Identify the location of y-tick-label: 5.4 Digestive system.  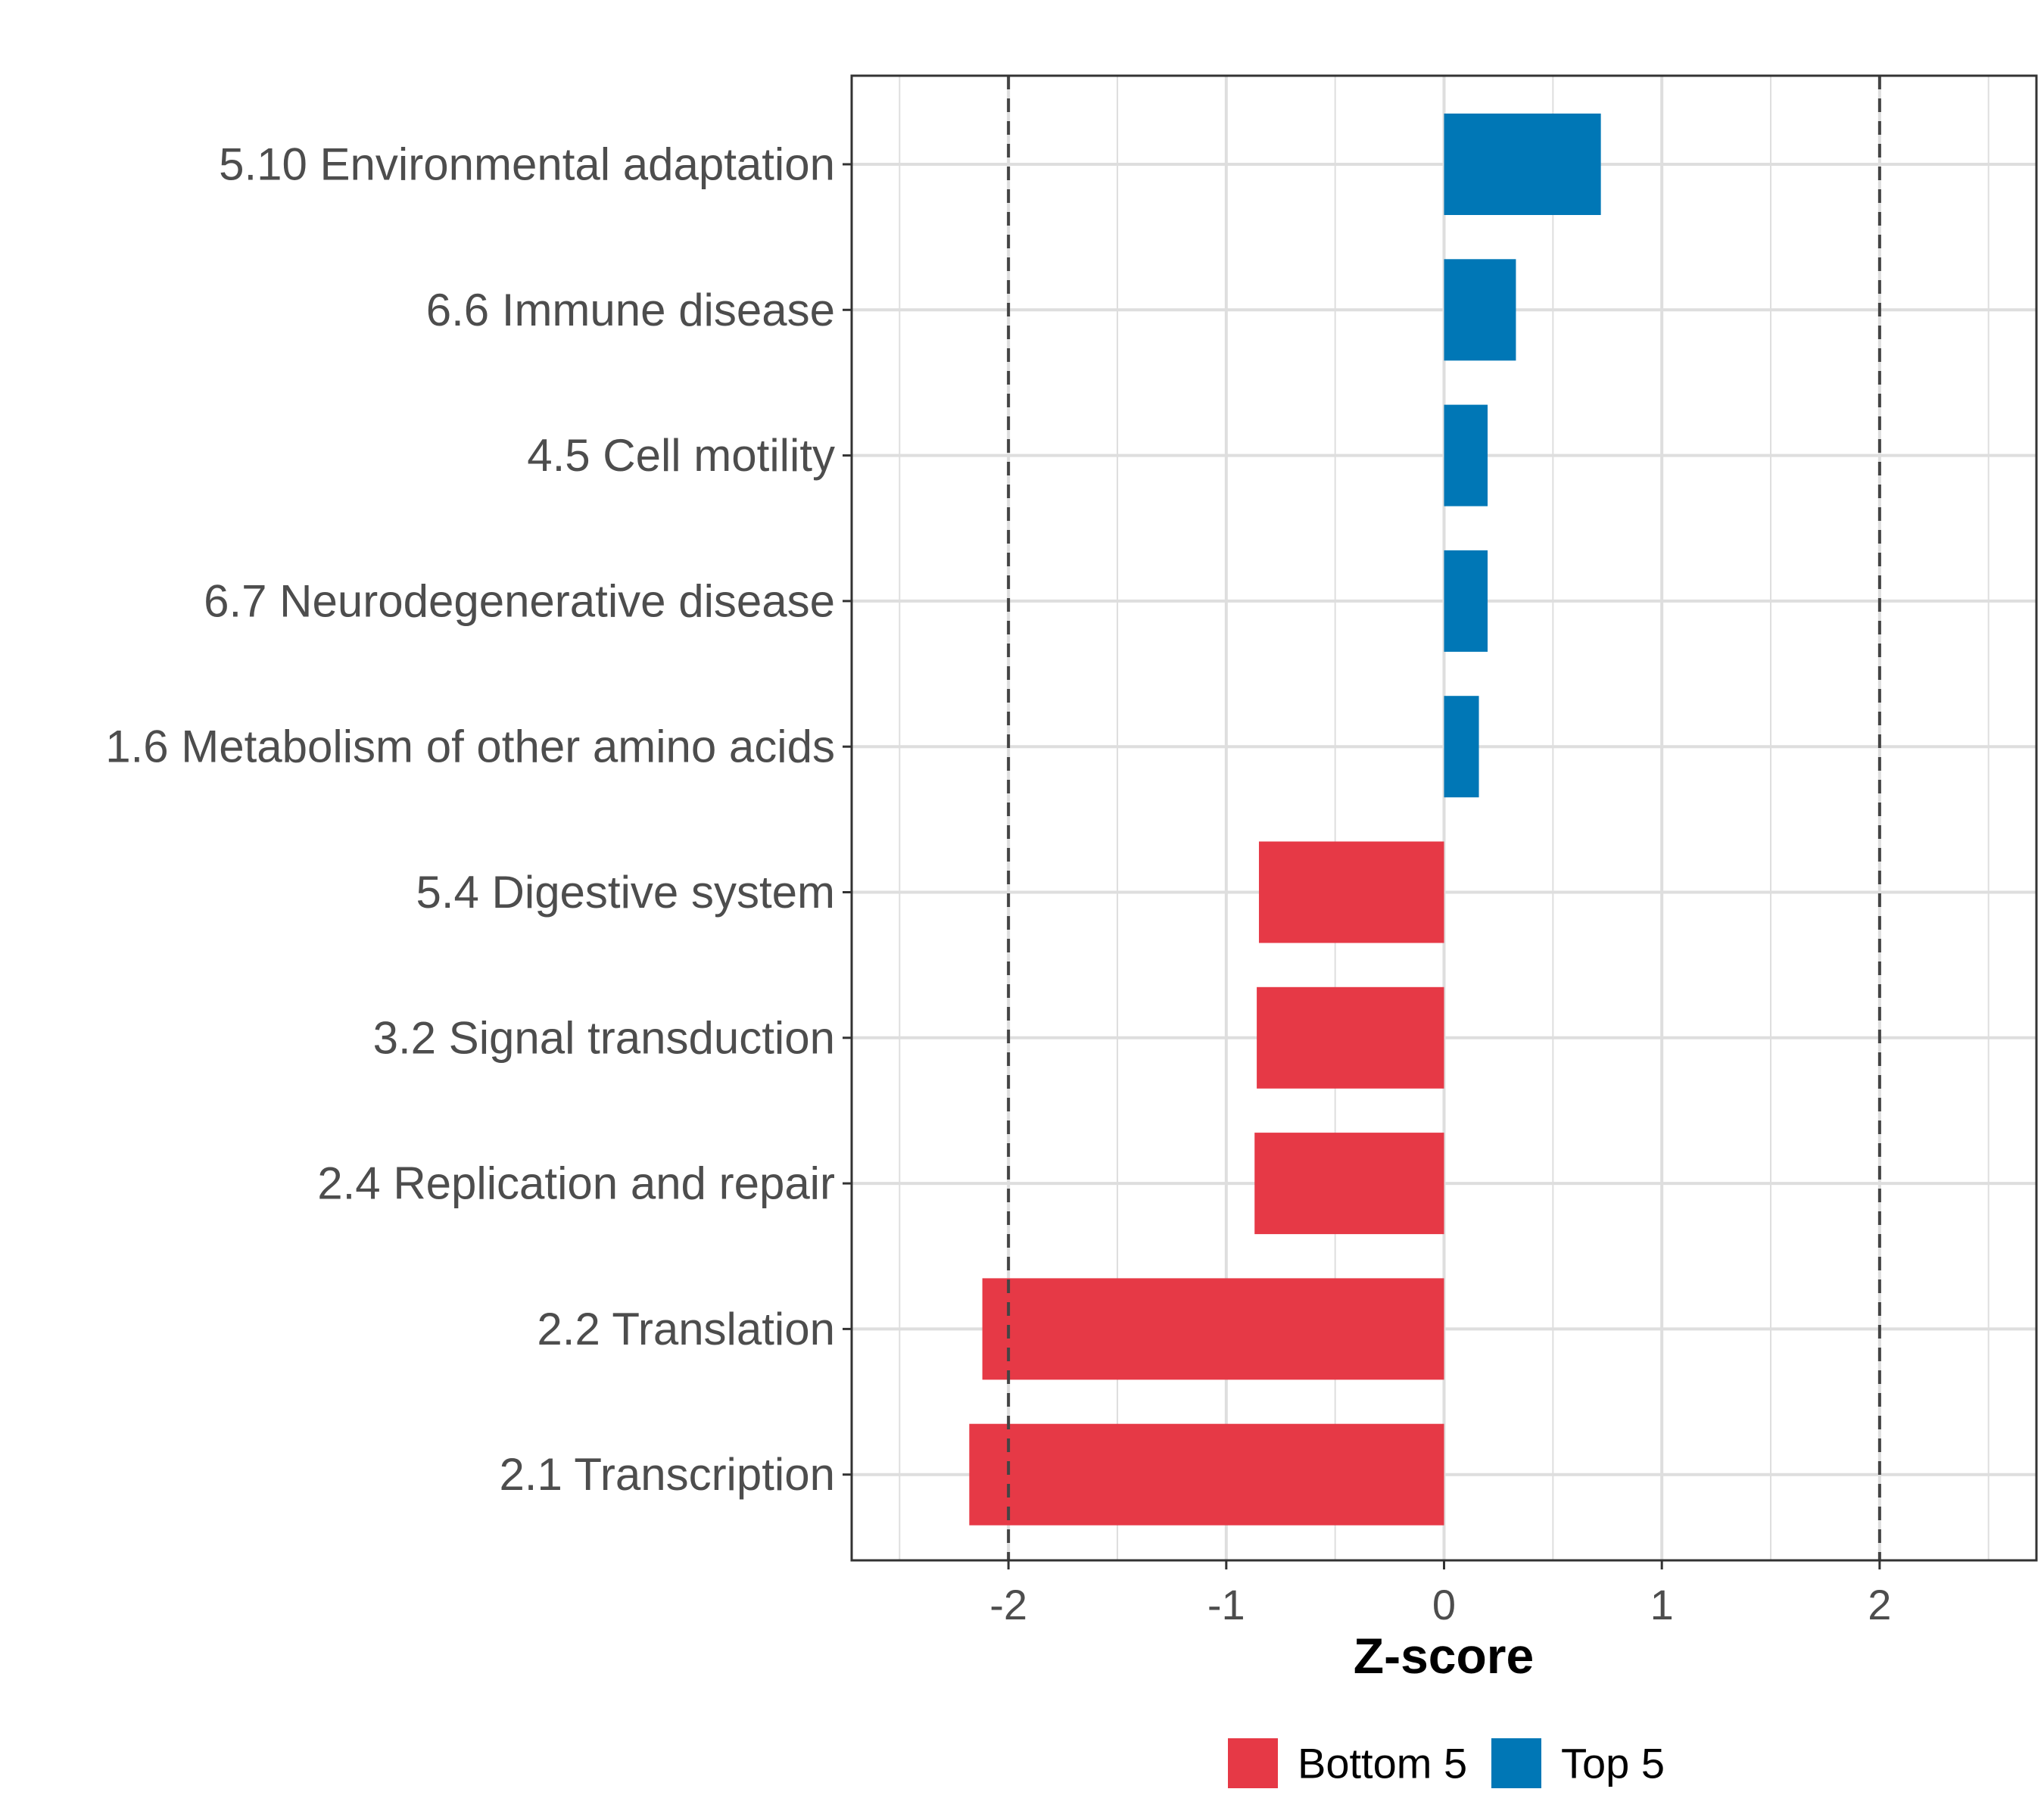
(625, 892).